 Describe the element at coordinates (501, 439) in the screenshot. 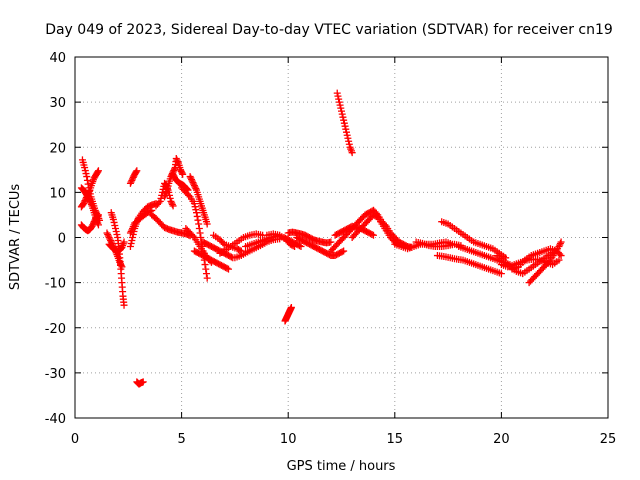

I see `x-tick-label: 20` at that location.